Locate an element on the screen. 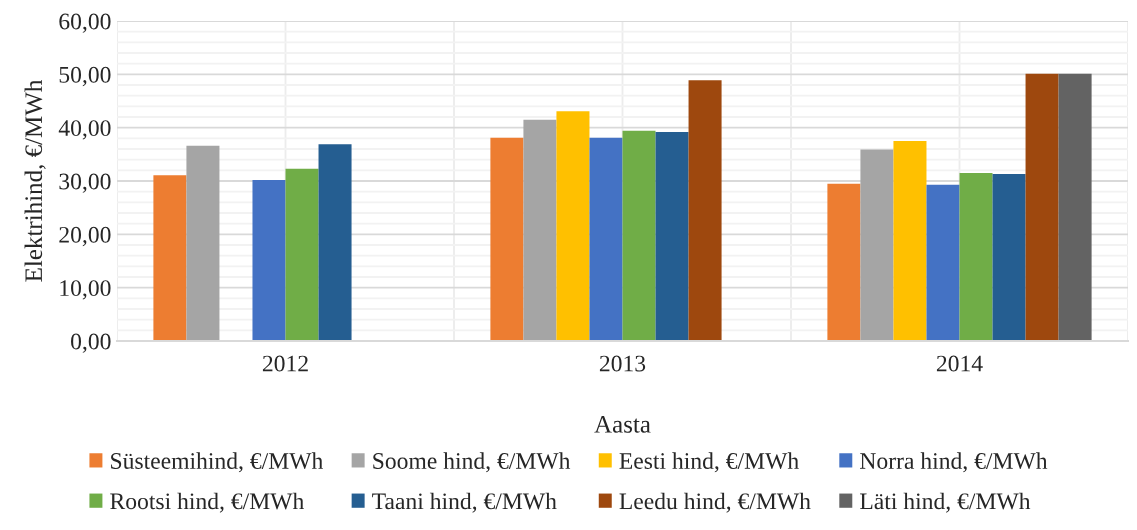 This screenshot has height=530, width=1137. legend-label: Norra hind, €/MWh is located at coordinates (954, 462).